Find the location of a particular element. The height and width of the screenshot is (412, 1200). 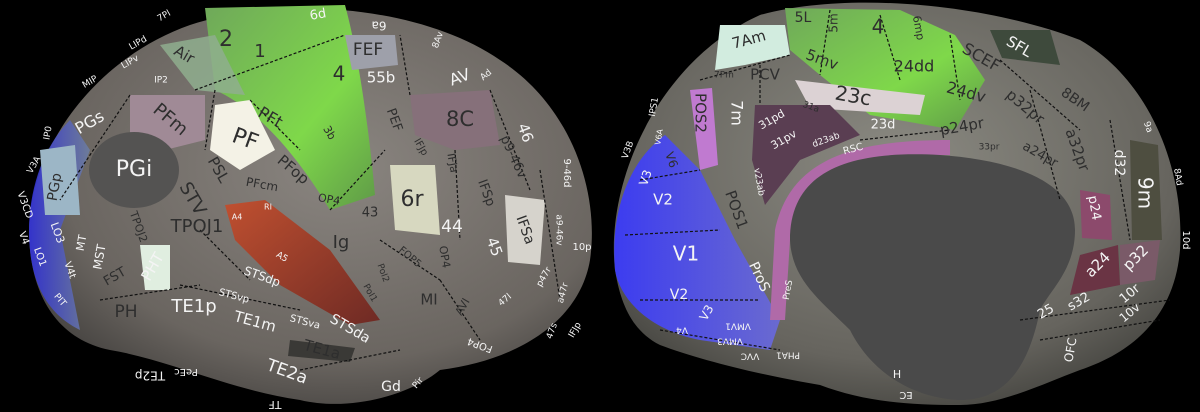

region-label: 10d is located at coordinates (1185, 239).